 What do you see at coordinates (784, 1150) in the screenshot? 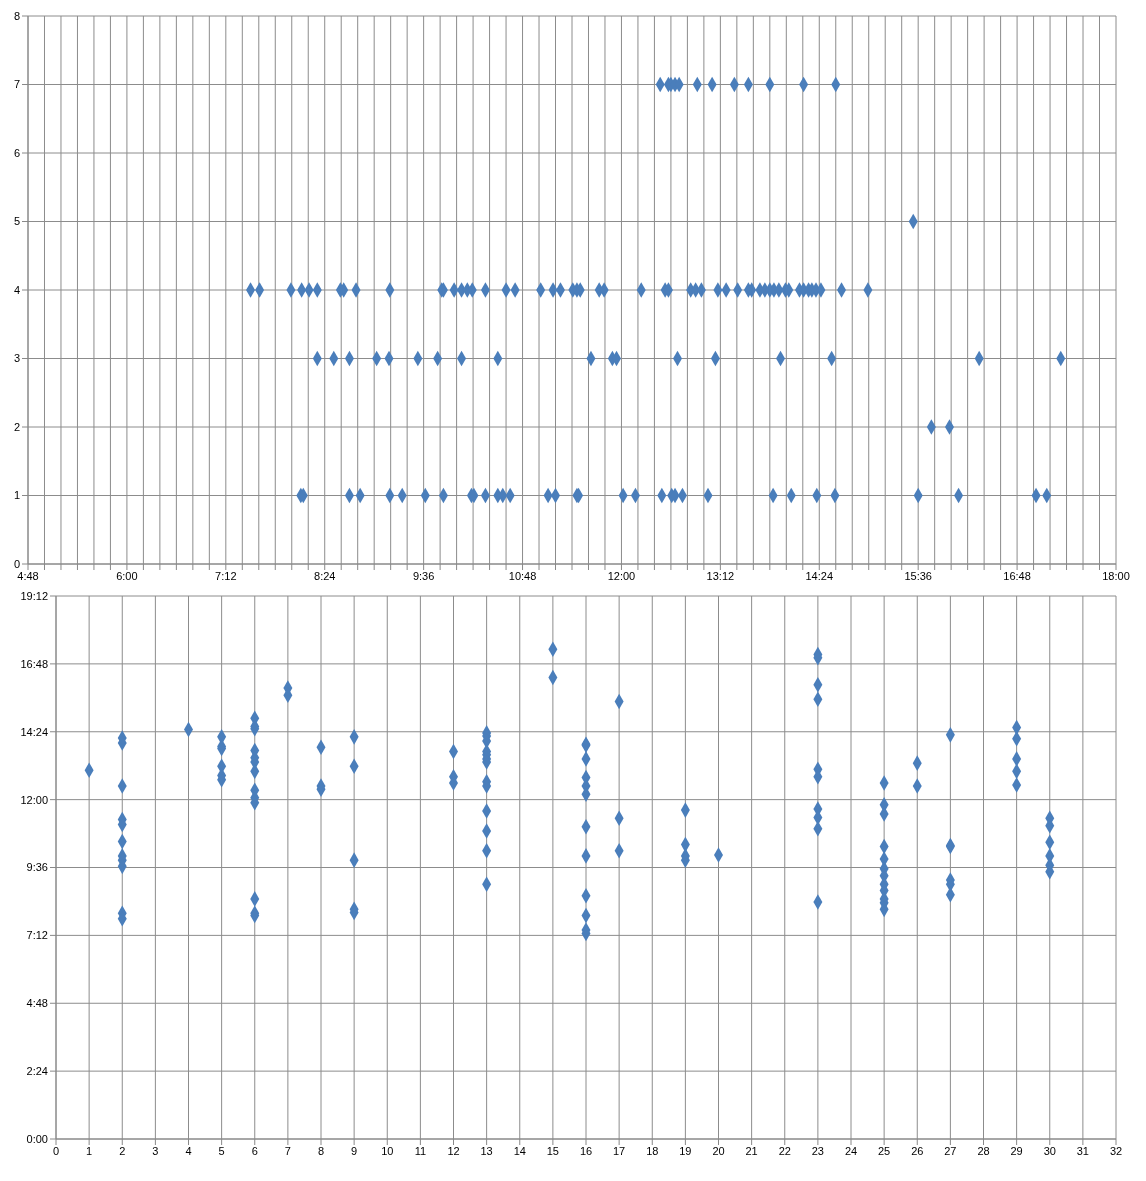
I see `x-tick-label: 22` at bounding box center [784, 1150].